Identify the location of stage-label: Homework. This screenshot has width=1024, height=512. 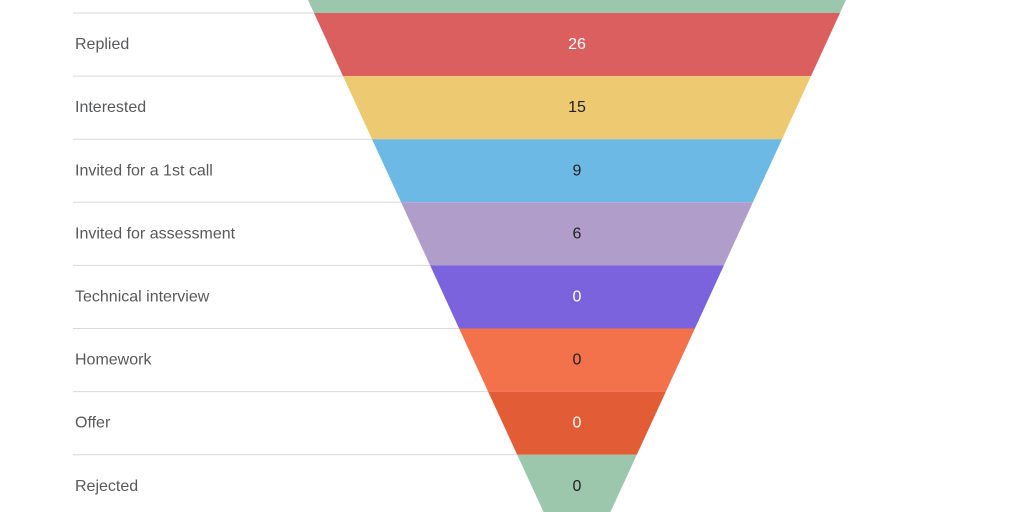
(113, 360).